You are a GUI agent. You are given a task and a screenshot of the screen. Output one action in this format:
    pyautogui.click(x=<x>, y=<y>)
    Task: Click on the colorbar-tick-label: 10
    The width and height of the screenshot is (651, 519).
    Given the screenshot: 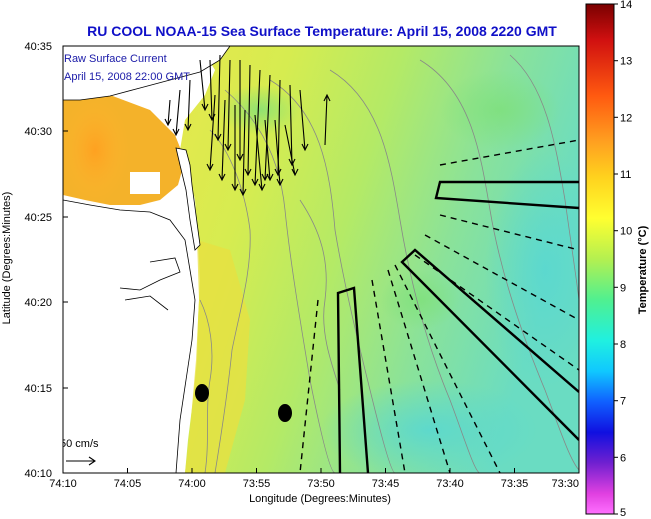 What is the action you would take?
    pyautogui.click(x=626, y=232)
    